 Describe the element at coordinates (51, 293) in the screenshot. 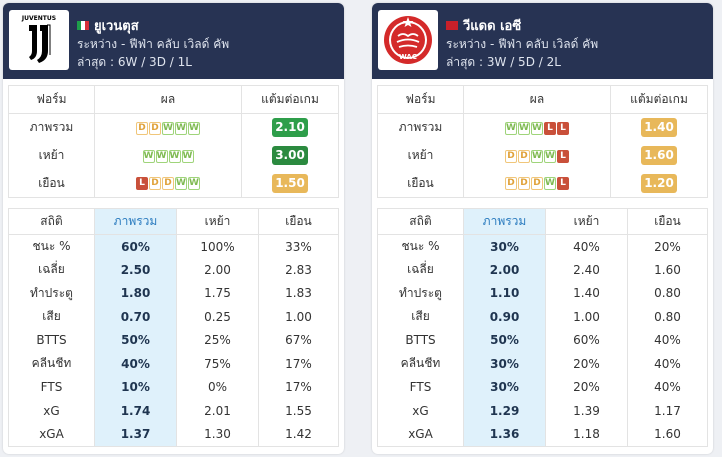

I see `stat-label: ทำประตู` at that location.